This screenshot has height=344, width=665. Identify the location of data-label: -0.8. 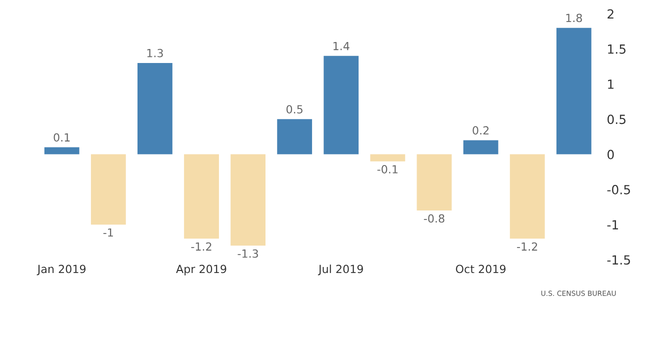
(434, 218).